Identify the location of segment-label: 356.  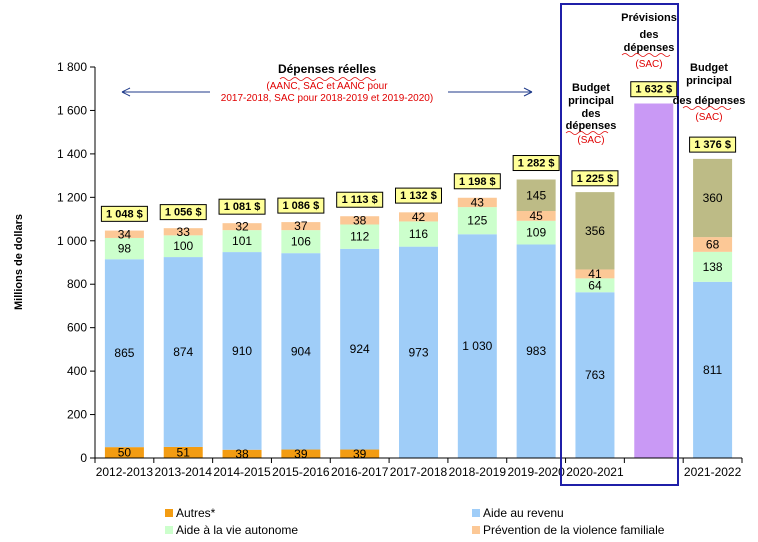
(595, 231).